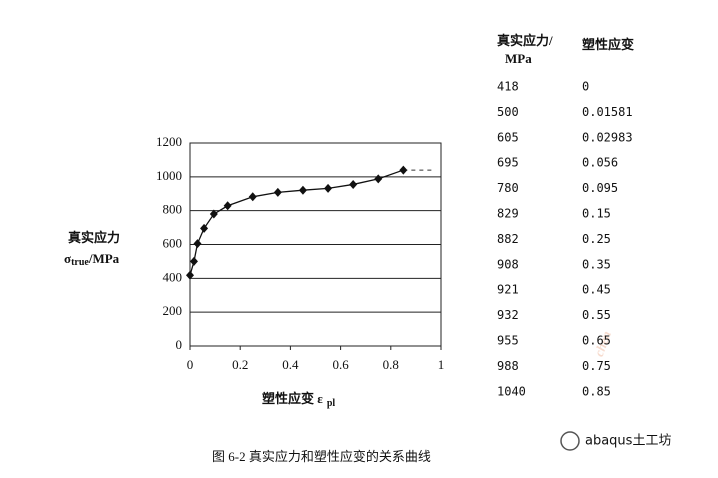 This screenshot has height=478, width=718. Describe the element at coordinates (596, 239) in the screenshot. I see `table-cell: 0.25` at that location.